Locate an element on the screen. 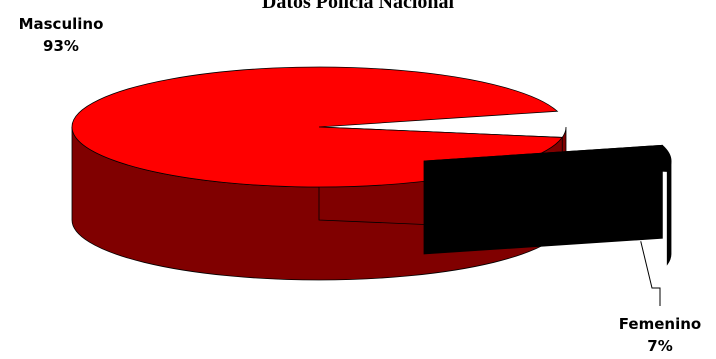 This screenshot has width=716, height=359. slice-label-masculino-value: 93% is located at coordinates (61, 46).